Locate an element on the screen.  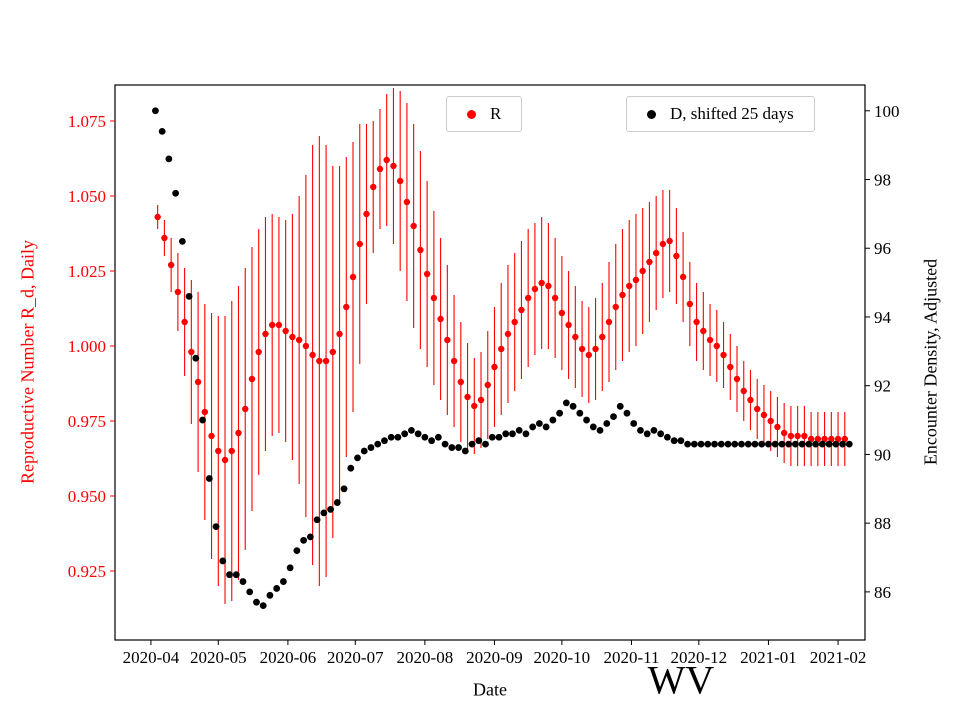
right-tick-label: 88 is located at coordinates (882, 523).